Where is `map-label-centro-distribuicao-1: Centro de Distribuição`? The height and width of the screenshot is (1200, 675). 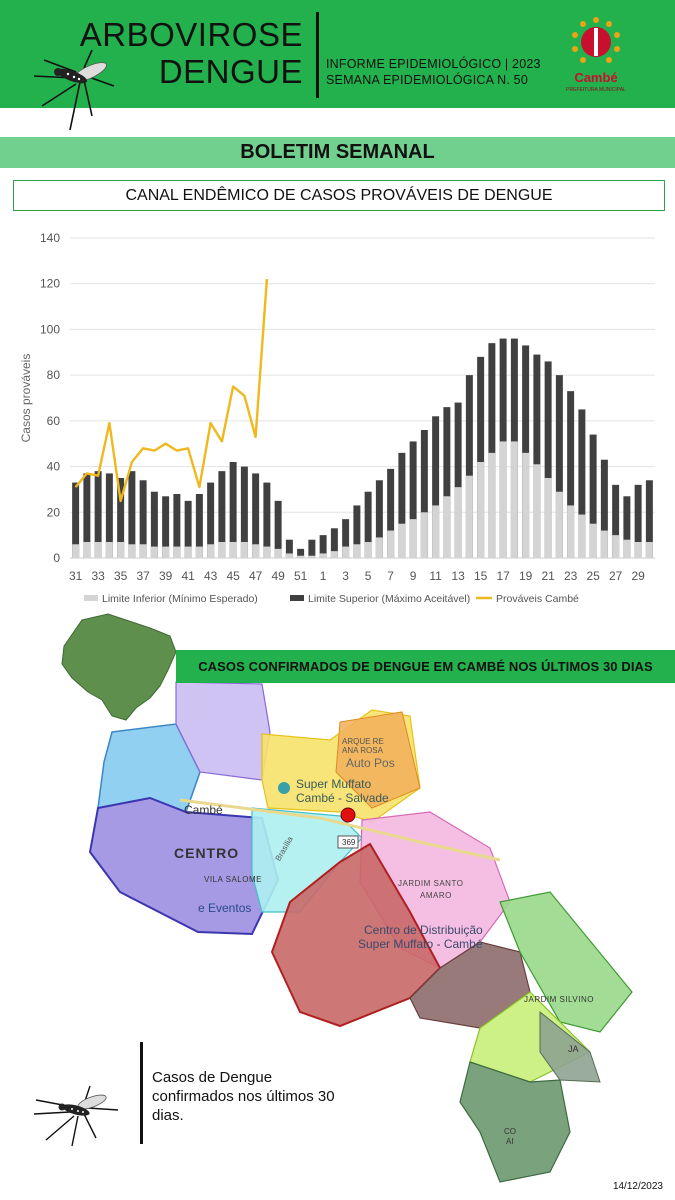 map-label-centro-distribuicao-1: Centro de Distribuição is located at coordinates (423, 930).